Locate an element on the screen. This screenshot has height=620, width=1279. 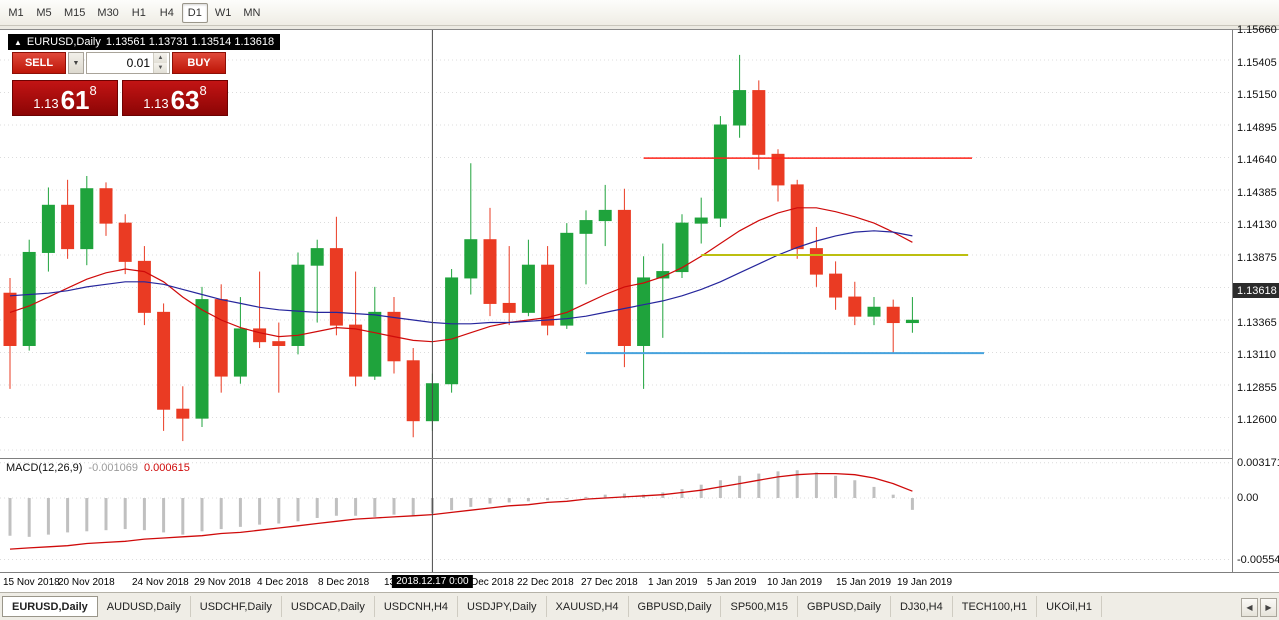
price-tick: 1.15150 is located at coordinates (1257, 95).